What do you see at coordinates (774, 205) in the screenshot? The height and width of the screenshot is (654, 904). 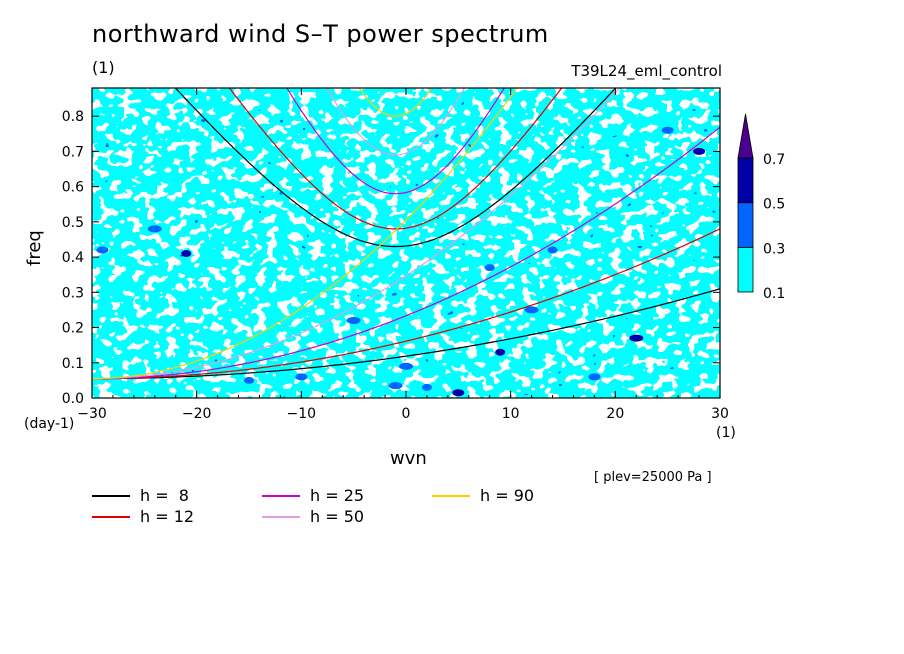 I see `colorbar-label: 0.5` at bounding box center [774, 205].